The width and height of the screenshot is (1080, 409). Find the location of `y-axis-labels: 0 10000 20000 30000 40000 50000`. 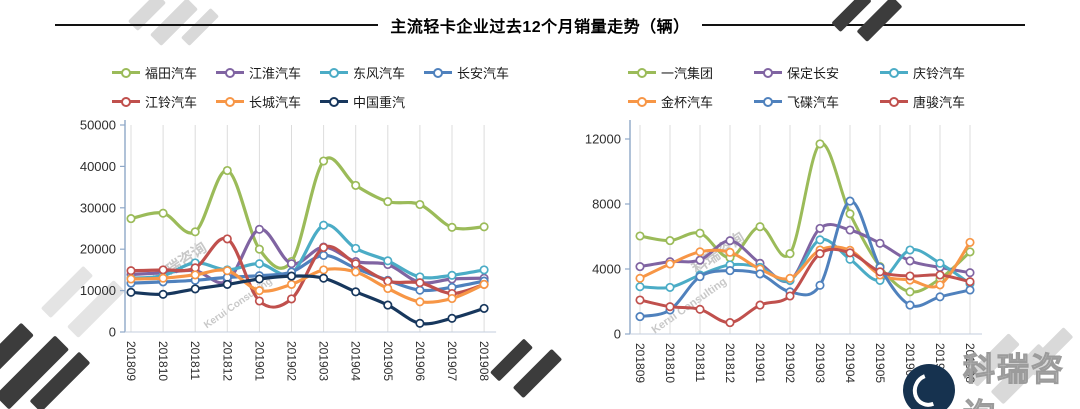

y-axis-labels: 0 10000 20000 30000 40000 50000 is located at coordinates (102, 229).